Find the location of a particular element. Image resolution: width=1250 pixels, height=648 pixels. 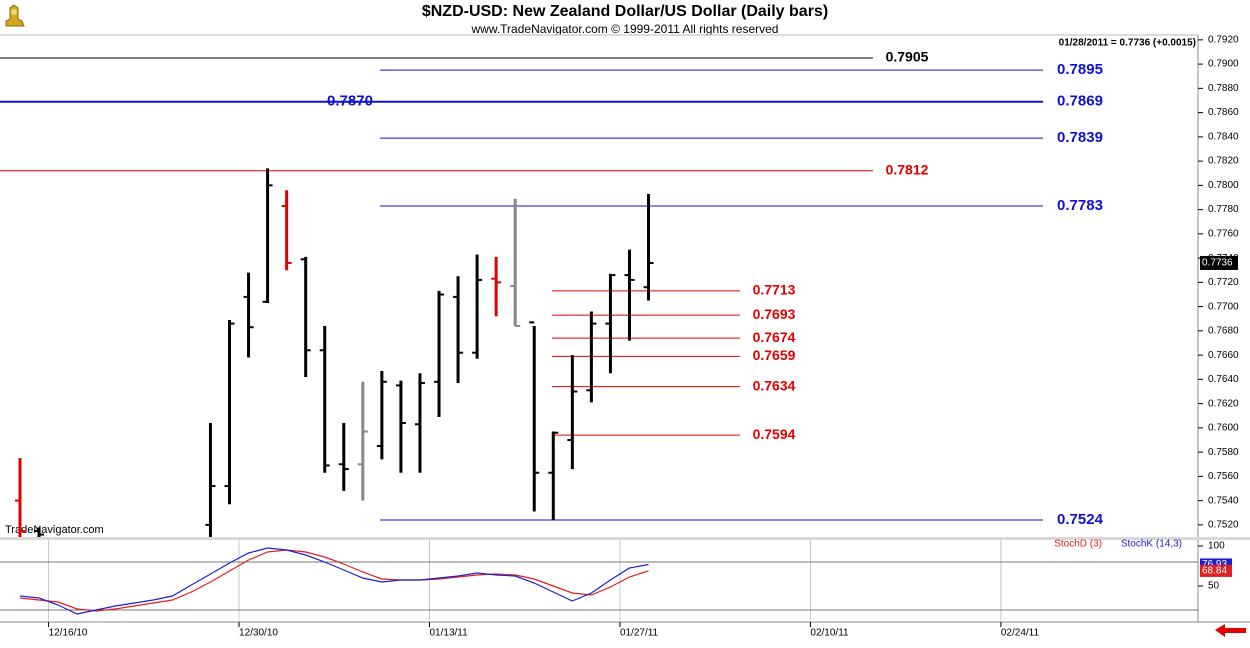

y-tick-label: 0.7840 is located at coordinates (1223, 136).